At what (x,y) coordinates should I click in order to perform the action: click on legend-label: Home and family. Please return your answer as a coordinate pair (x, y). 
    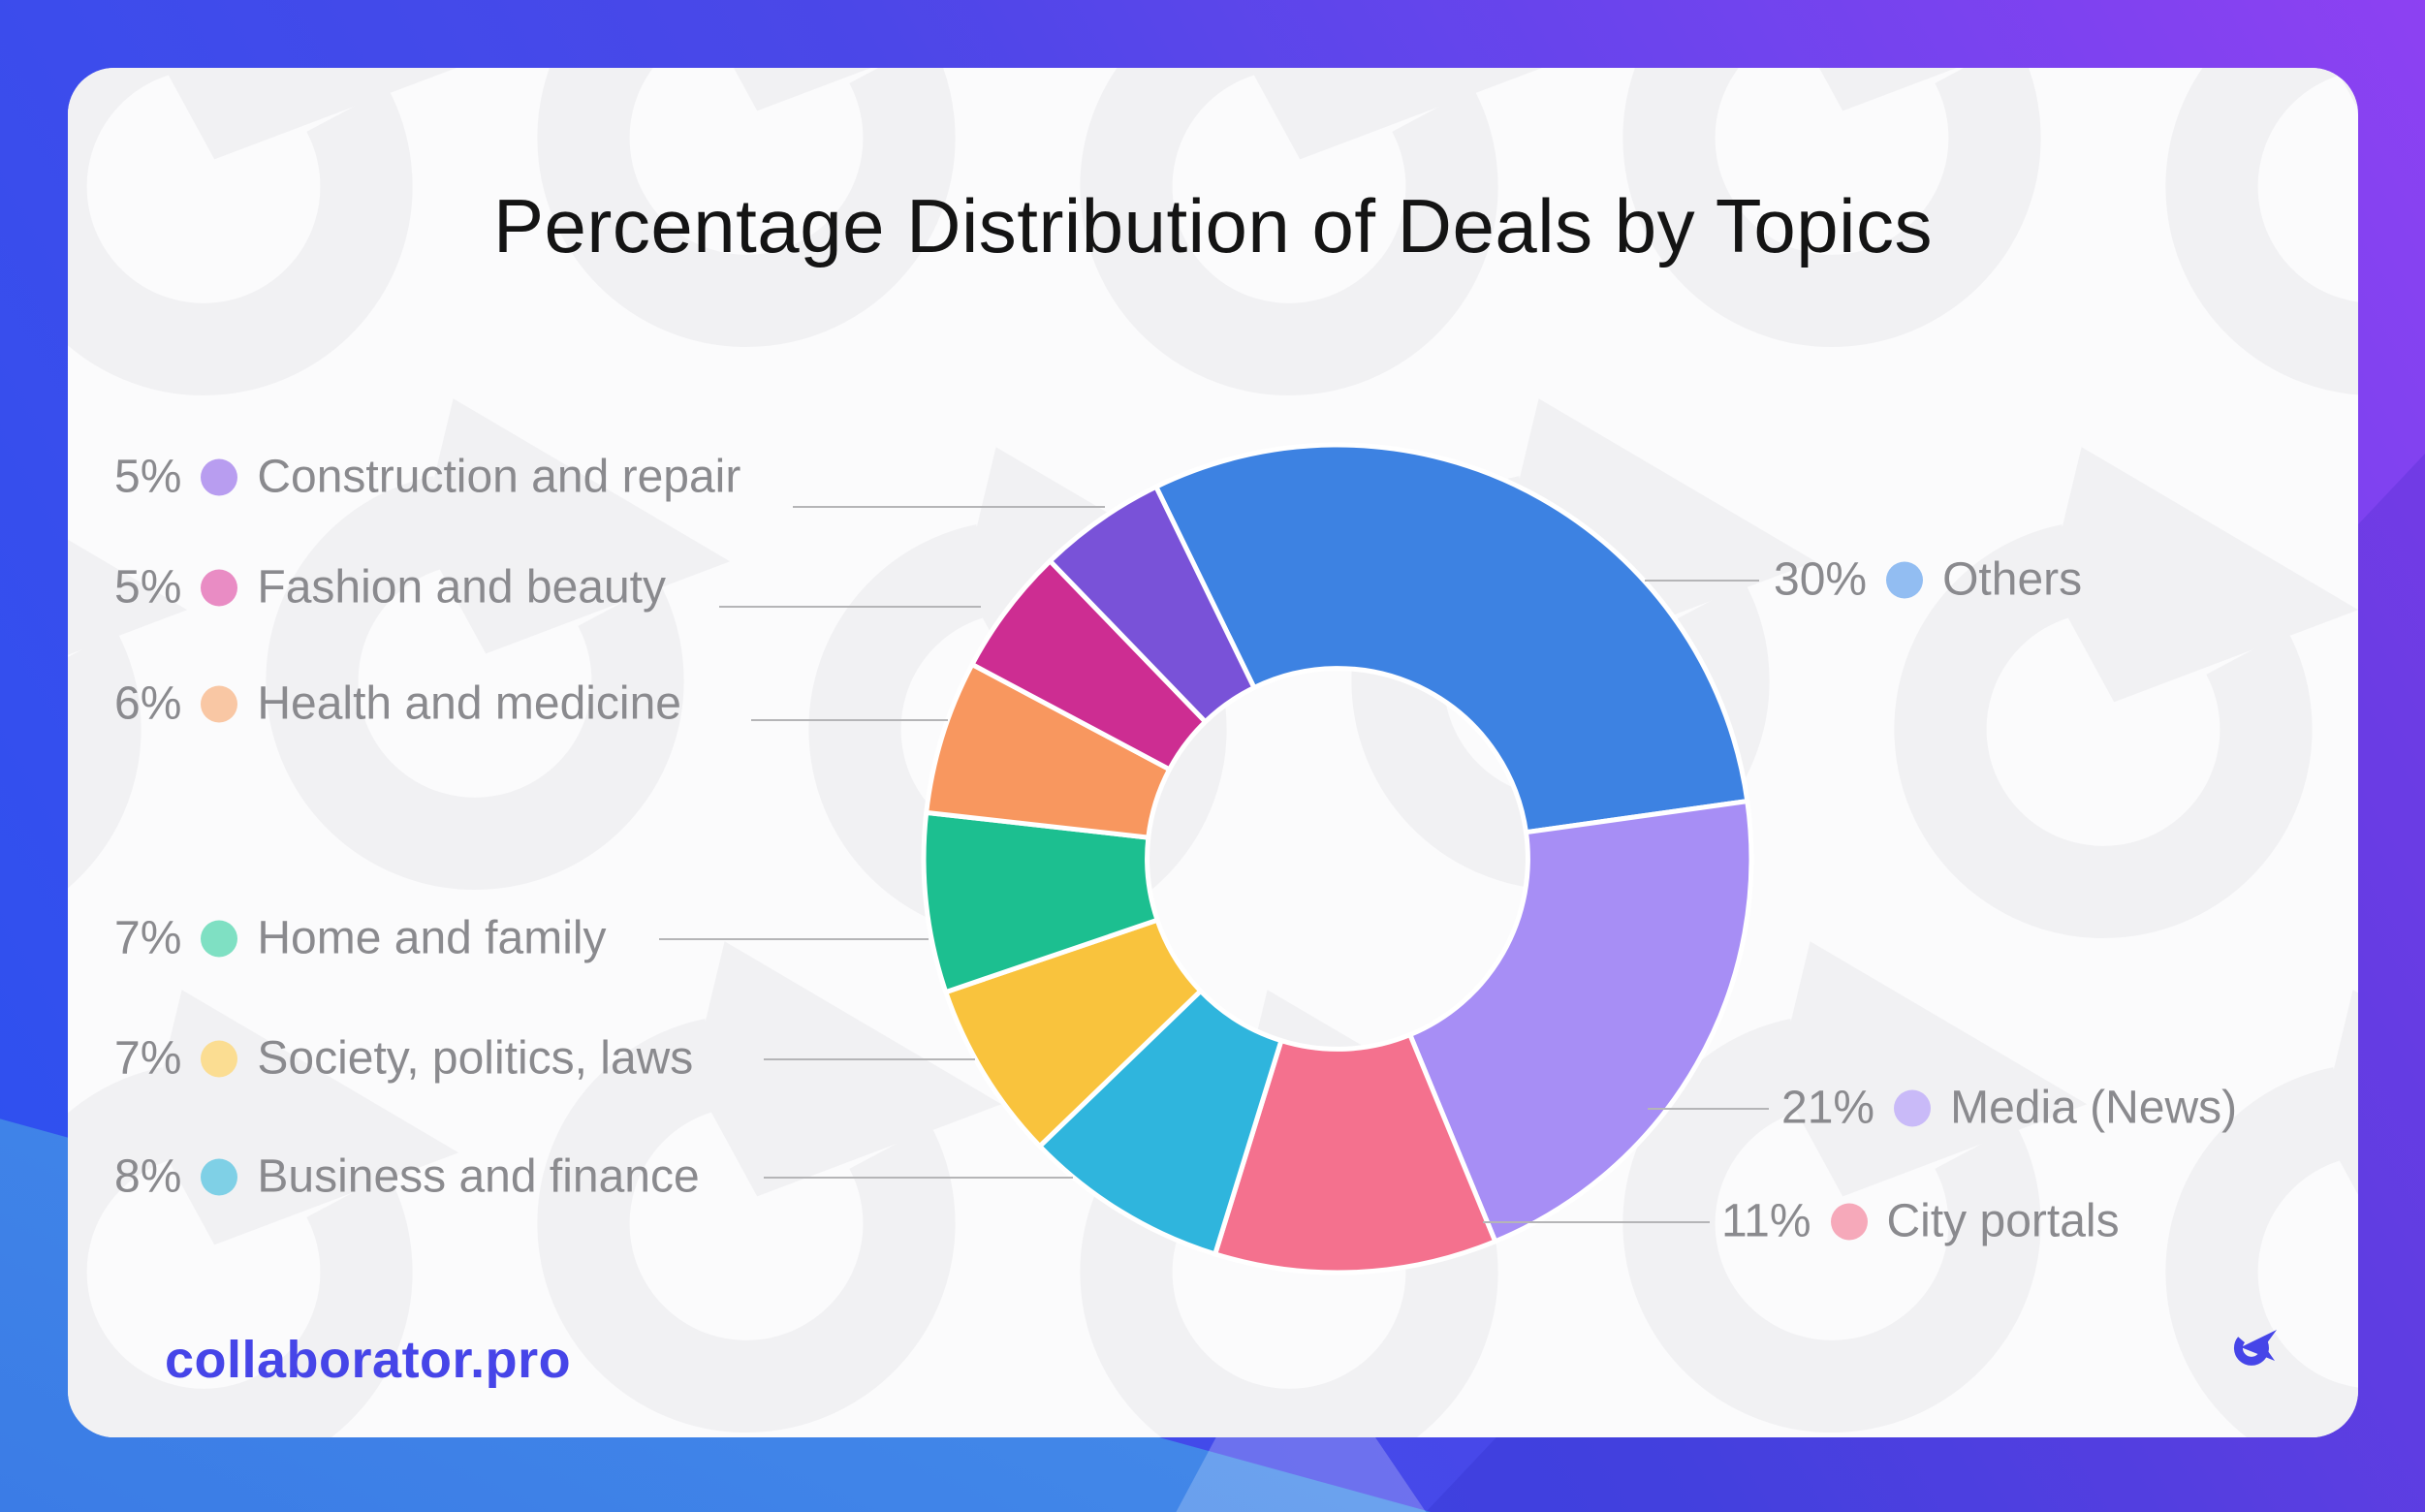
    Looking at the image, I should click on (432, 938).